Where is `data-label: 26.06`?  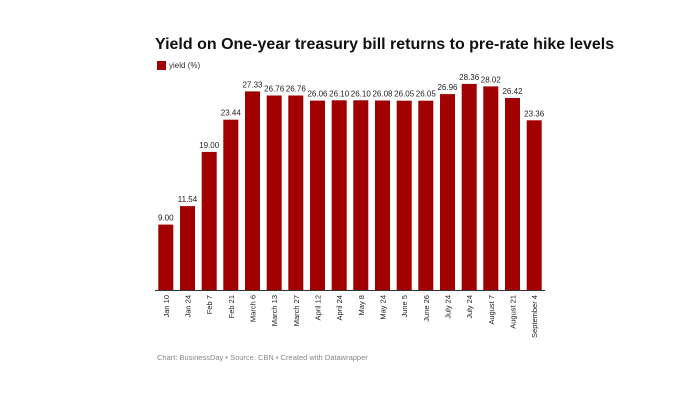
data-label: 26.06 is located at coordinates (317, 94).